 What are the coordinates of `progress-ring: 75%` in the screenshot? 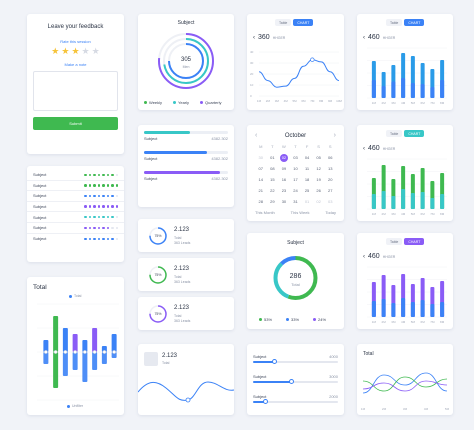 It's located at (158, 314).